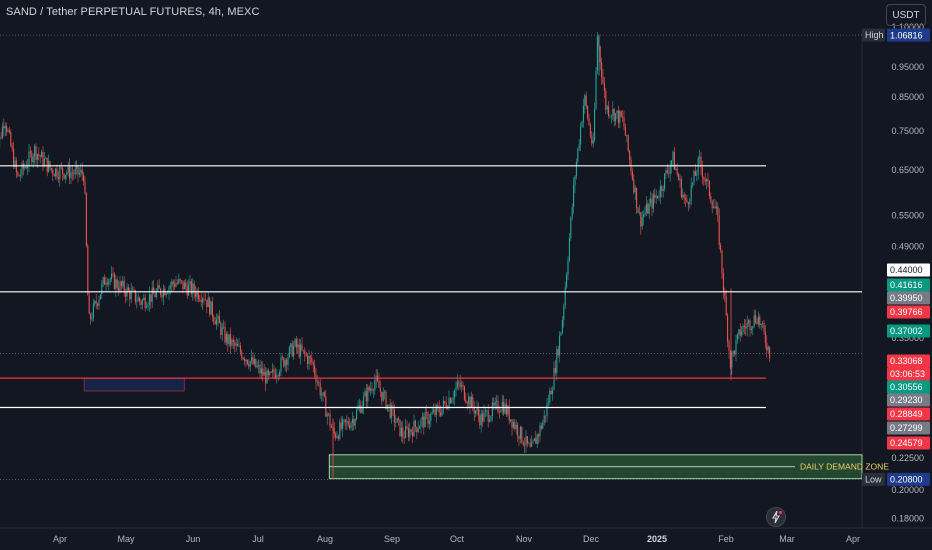 The height and width of the screenshot is (550, 932). Describe the element at coordinates (524, 539) in the screenshot. I see `x-tick-label: Nov` at that location.